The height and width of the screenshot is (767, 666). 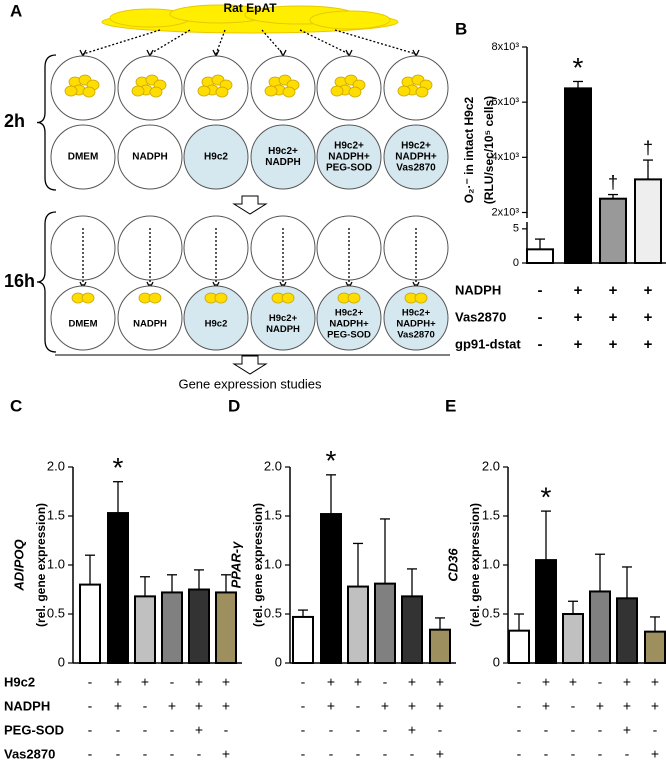 I want to click on condition-label: gp91-dstat, so click(x=488, y=343).